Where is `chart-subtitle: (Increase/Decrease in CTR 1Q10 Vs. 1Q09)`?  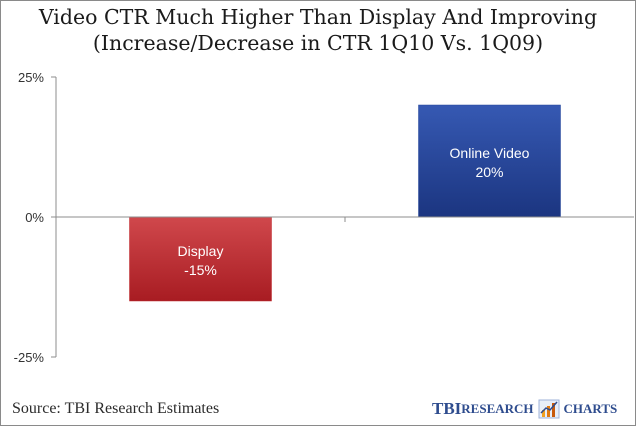 chart-subtitle: (Increase/Decrease in CTR 1Q10 Vs. 1Q09) is located at coordinates (318, 43).